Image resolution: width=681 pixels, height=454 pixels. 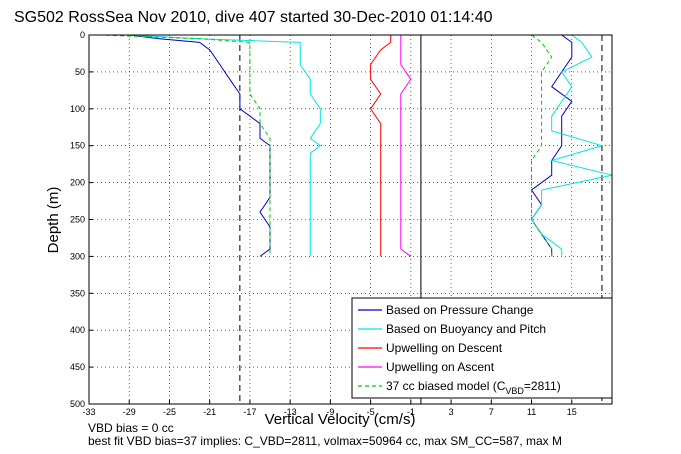 What do you see at coordinates (380, 146) in the screenshot?
I see `series-2-line` at bounding box center [380, 146].